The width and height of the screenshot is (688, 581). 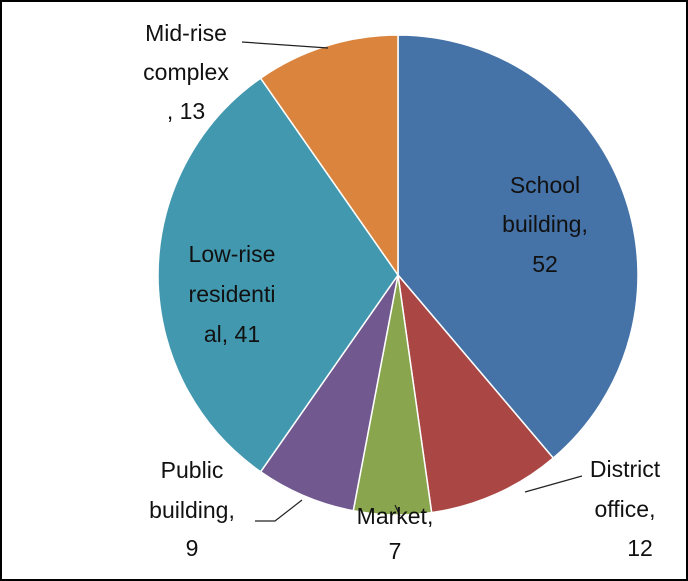 I want to click on data-label: office,, so click(x=625, y=509).